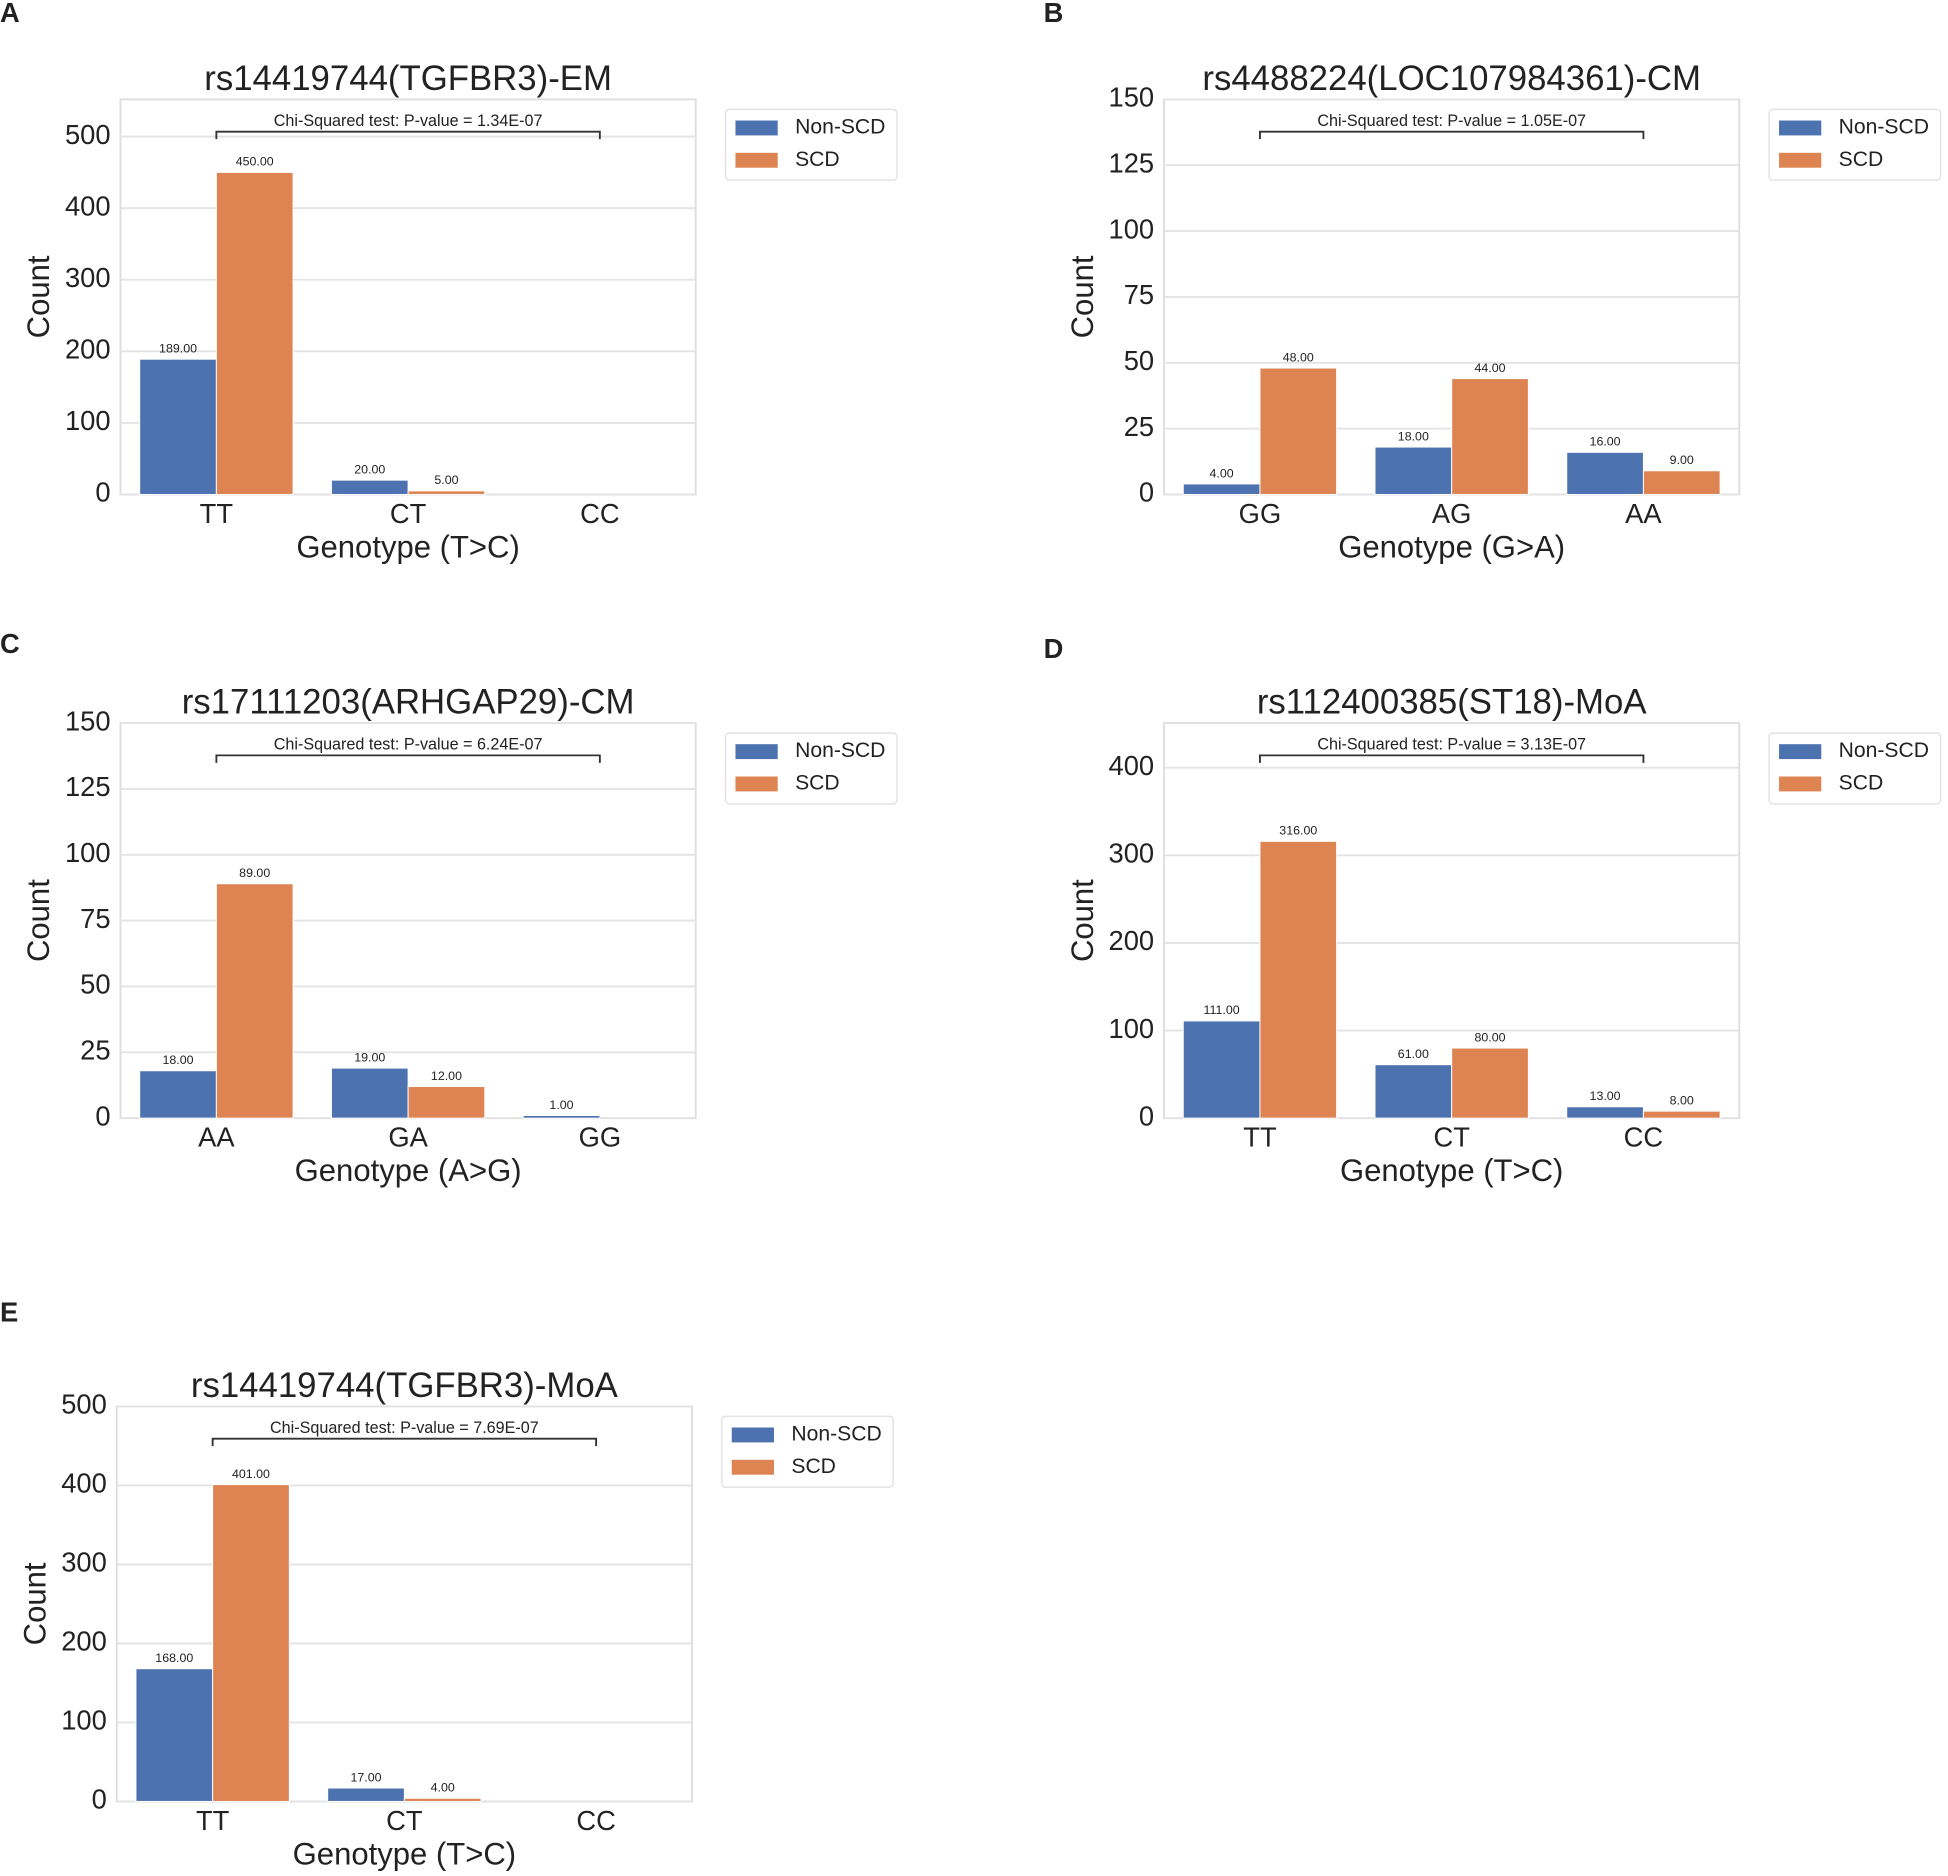 This screenshot has height=1876, width=1948. I want to click on x-axis-label: Genotype (A>G), so click(408, 1170).